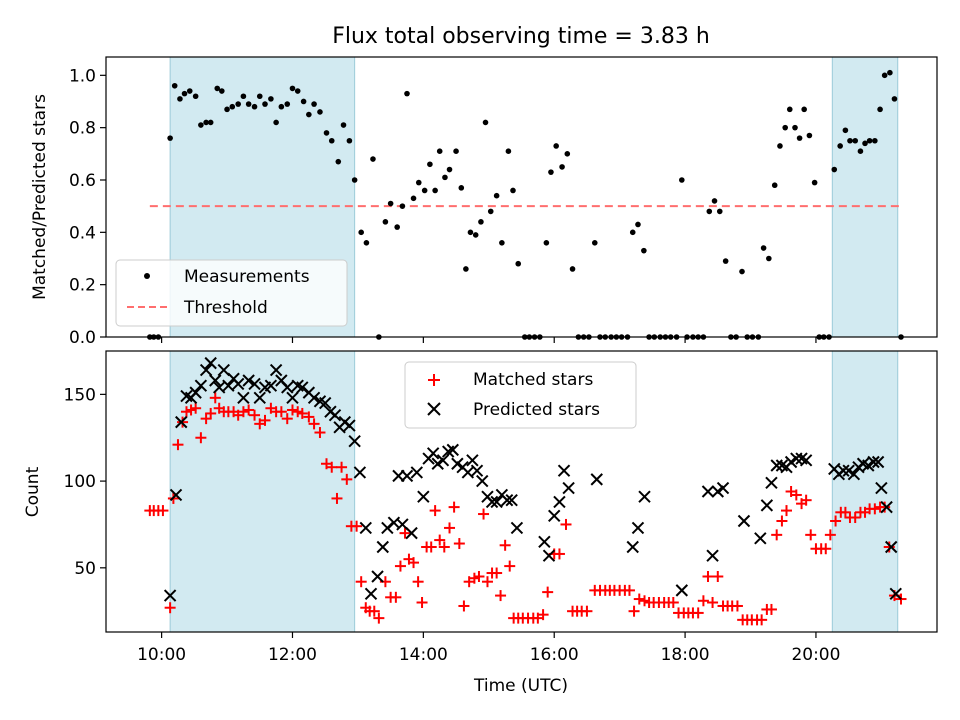 Image resolution: width=960 pixels, height=720 pixels. What do you see at coordinates (536, 410) in the screenshot?
I see `legend-predicted-label: Predicted stars` at bounding box center [536, 410].